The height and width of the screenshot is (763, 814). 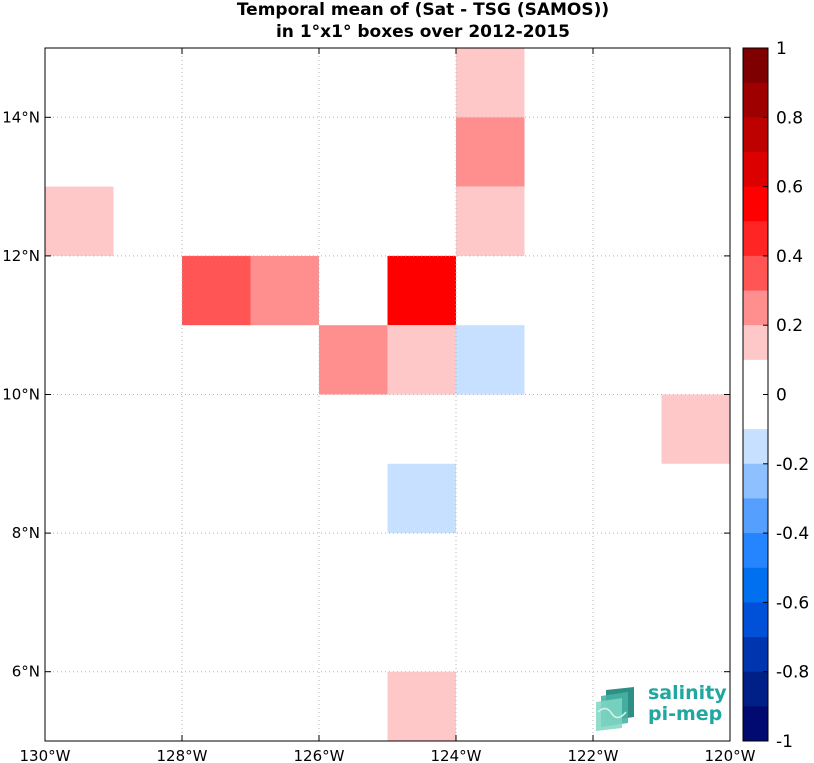 What do you see at coordinates (45, 755) in the screenshot?
I see `x-tick-label: 130°W` at bounding box center [45, 755].